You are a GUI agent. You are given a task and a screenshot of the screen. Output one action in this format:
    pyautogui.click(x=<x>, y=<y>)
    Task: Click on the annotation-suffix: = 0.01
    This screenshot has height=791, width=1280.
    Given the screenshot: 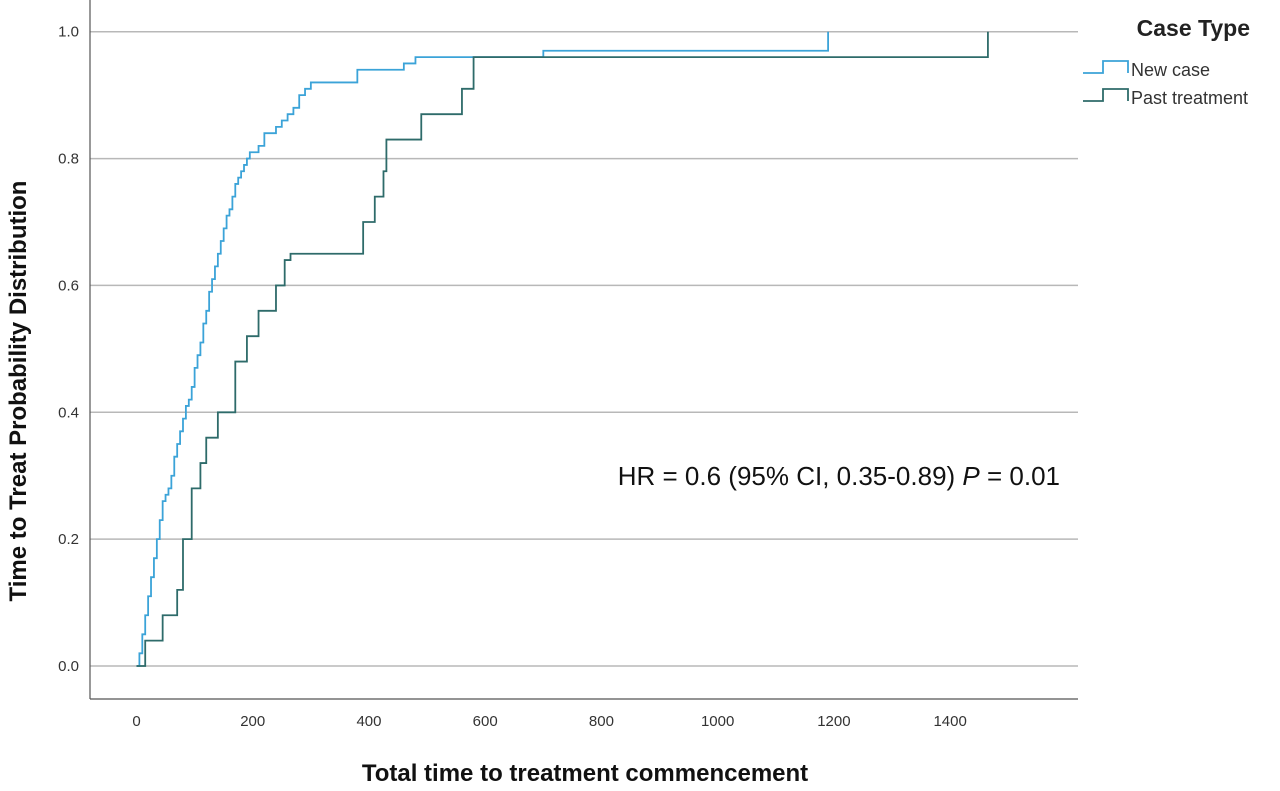 What is the action you would take?
    pyautogui.click(x=1020, y=476)
    